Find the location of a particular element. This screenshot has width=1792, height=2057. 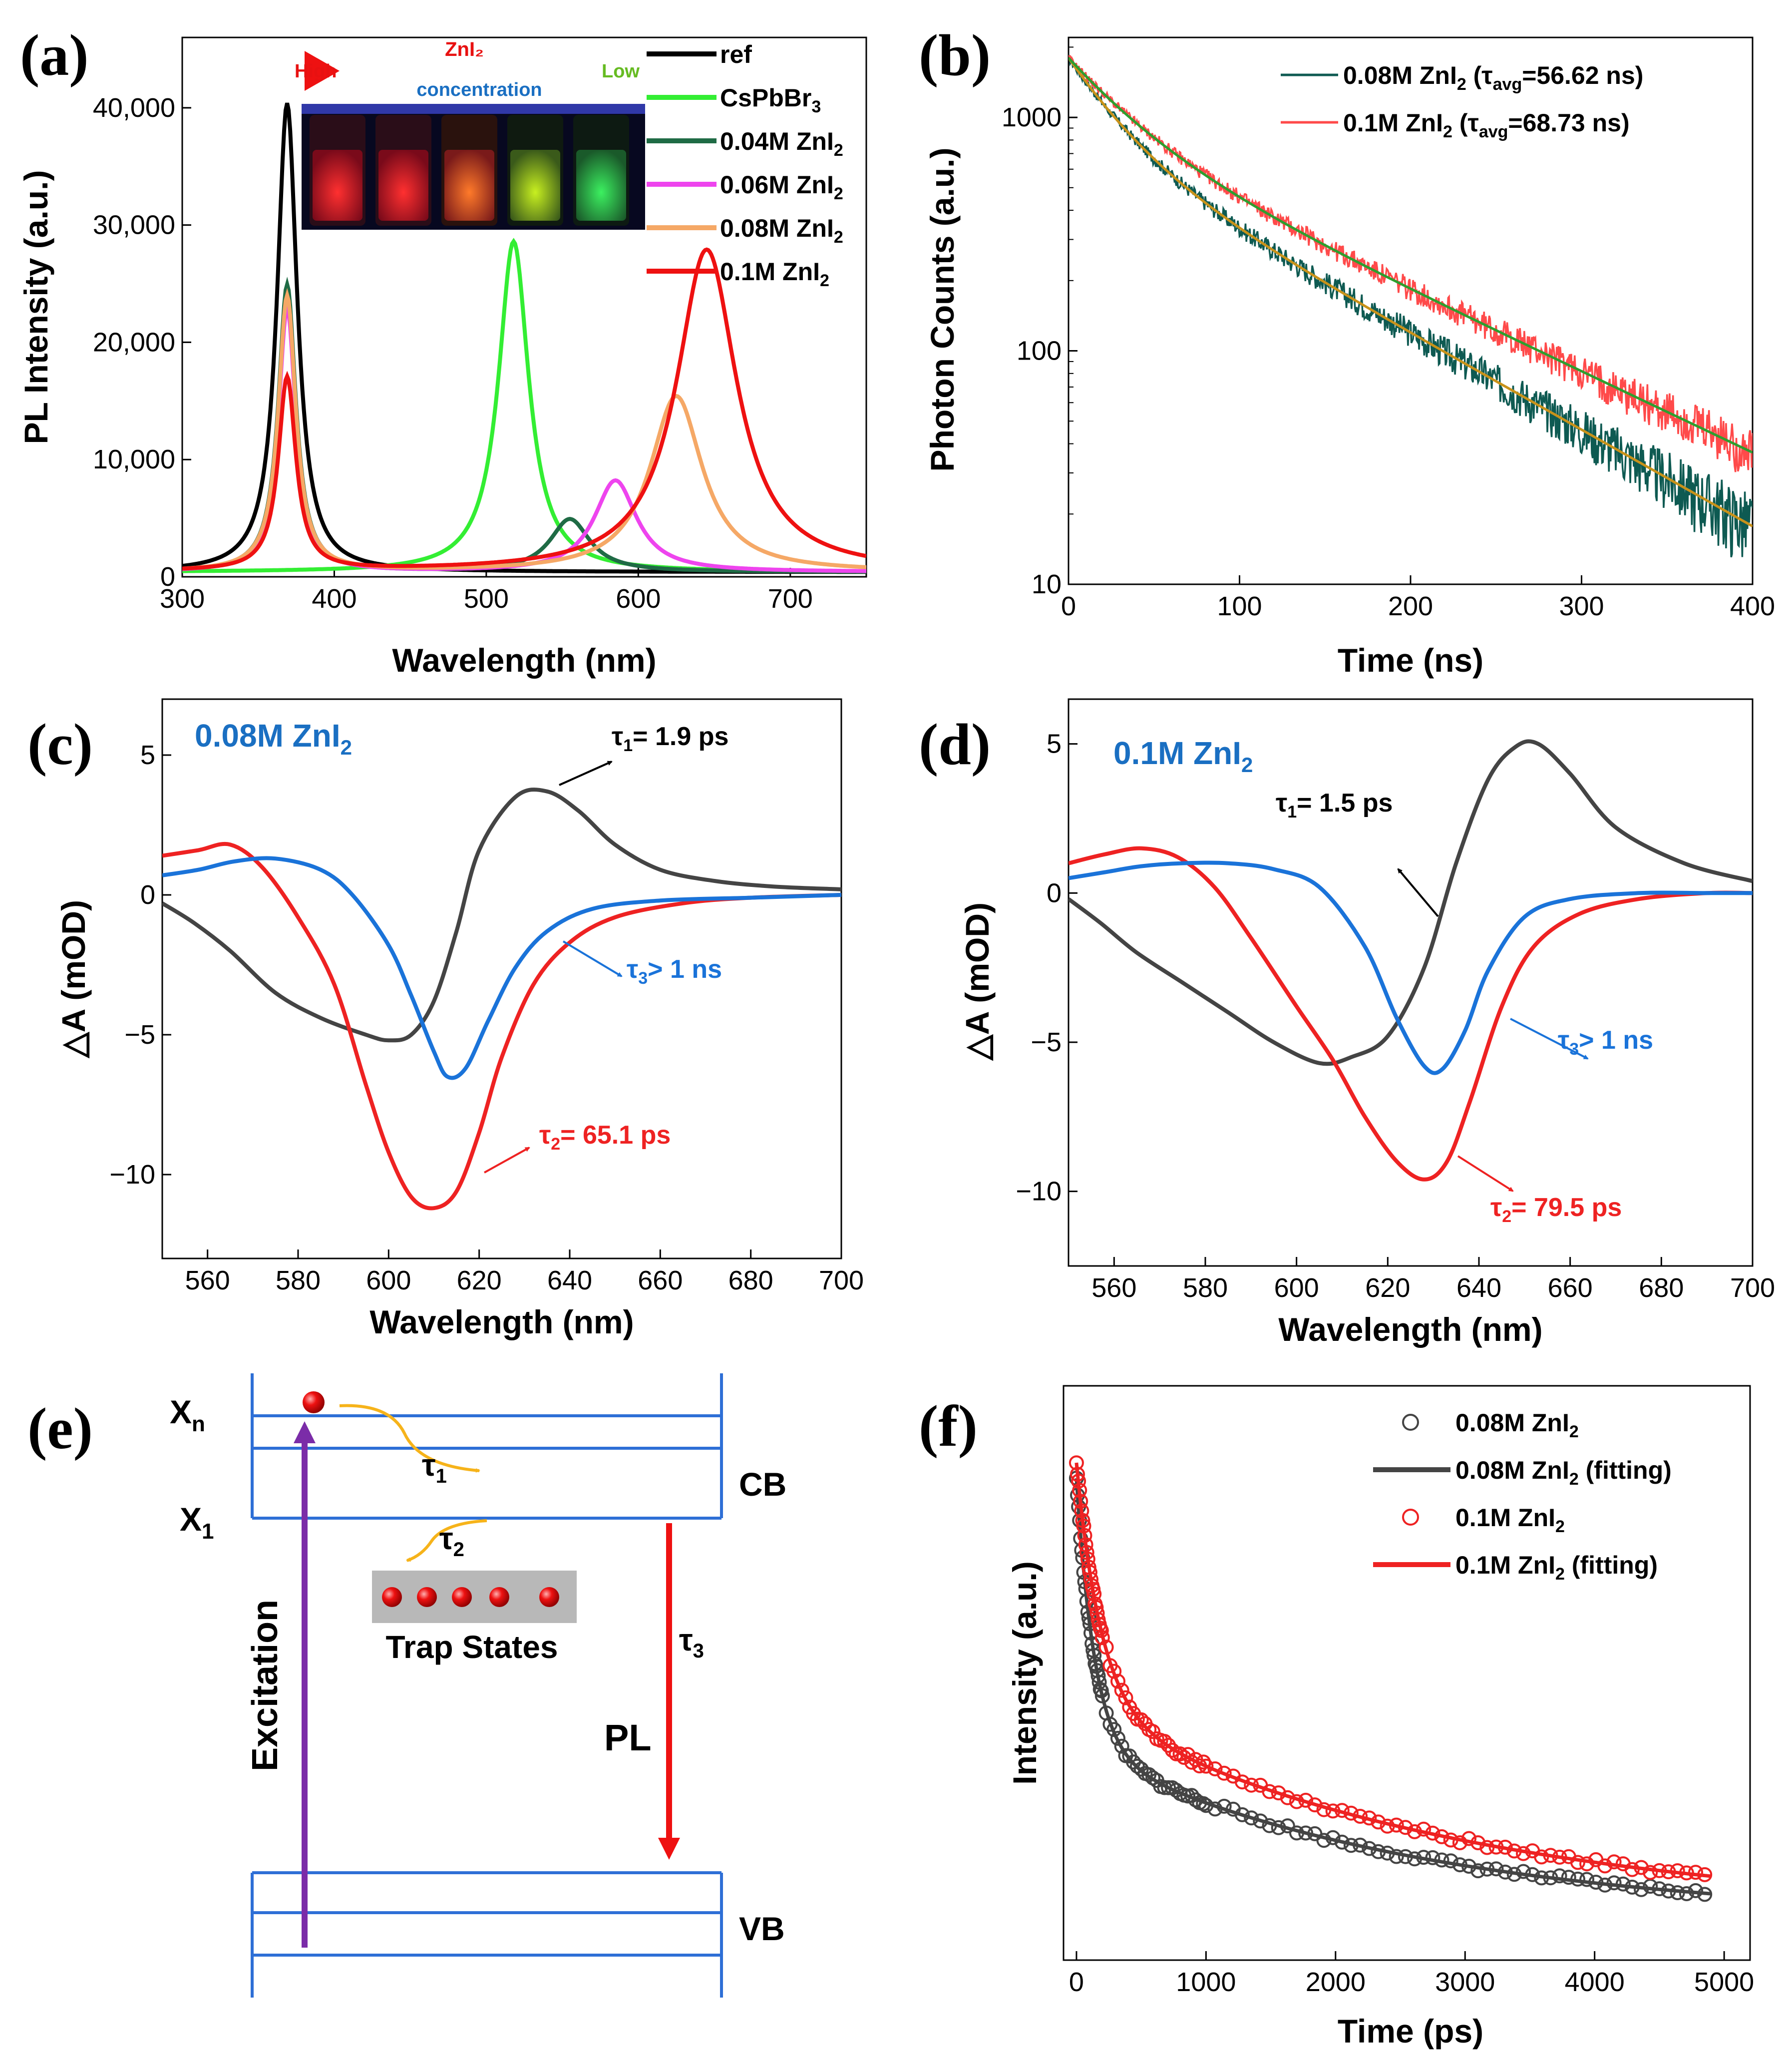

panel-a-frame is located at coordinates (524, 307).